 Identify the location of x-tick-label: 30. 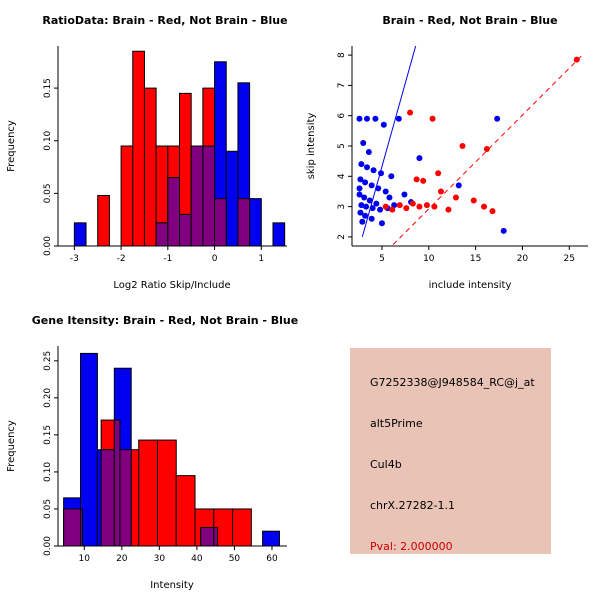
(160, 559).